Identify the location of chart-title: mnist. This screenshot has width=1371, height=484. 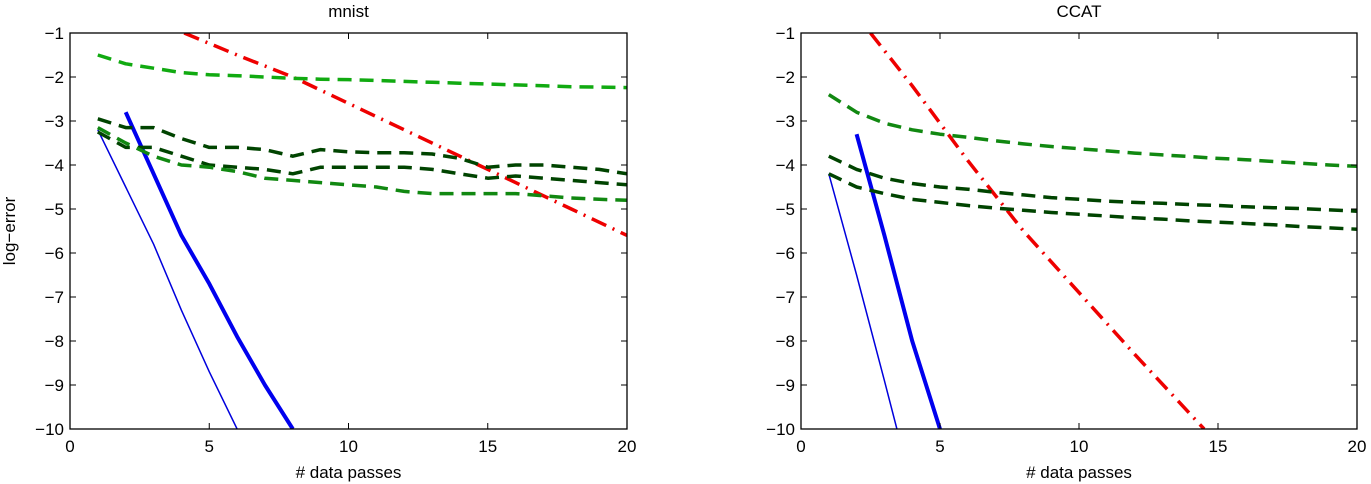
(348, 11).